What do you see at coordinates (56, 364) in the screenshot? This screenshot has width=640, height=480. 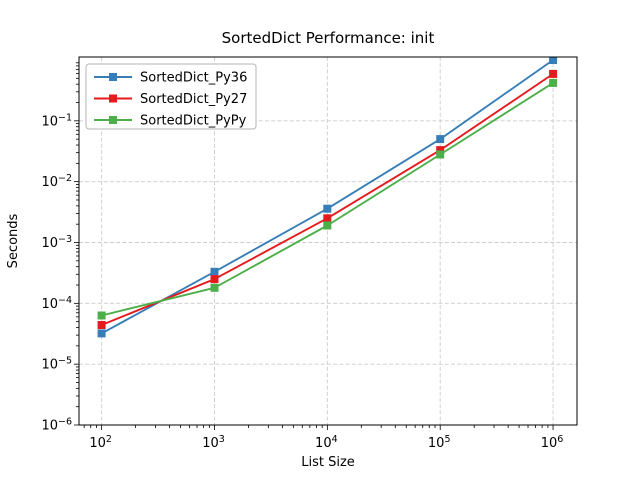 I see `ytick-label-10e-5: 10⁻⁵` at bounding box center [56, 364].